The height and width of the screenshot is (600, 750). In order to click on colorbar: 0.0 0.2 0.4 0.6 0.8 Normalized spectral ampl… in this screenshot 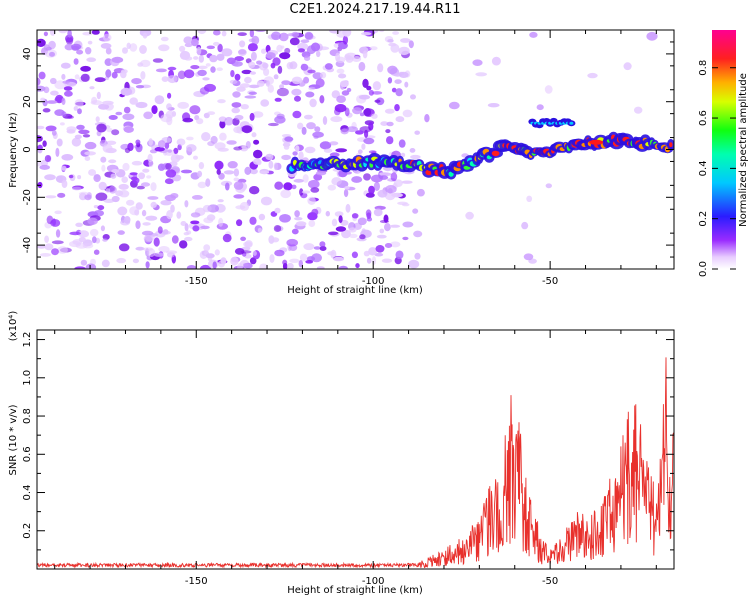, I will do `click(723, 153)`.